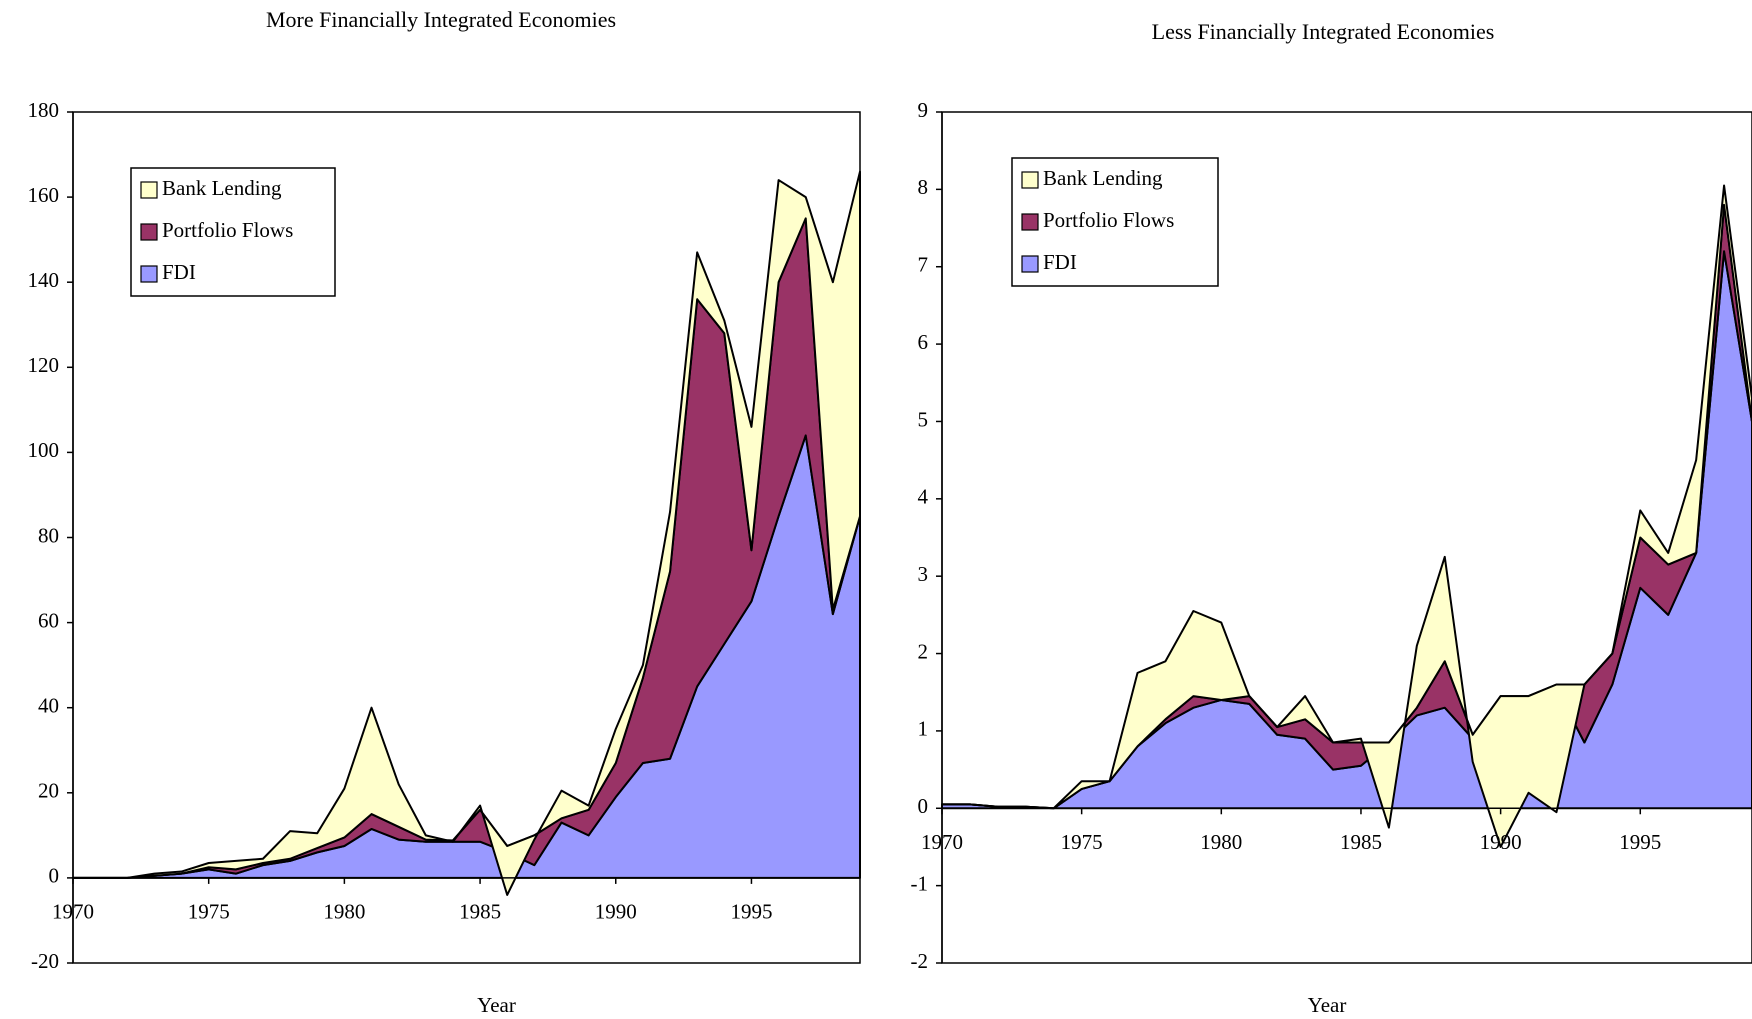 The height and width of the screenshot is (1019, 1752). I want to click on y-tick-label: -2, so click(920, 961).